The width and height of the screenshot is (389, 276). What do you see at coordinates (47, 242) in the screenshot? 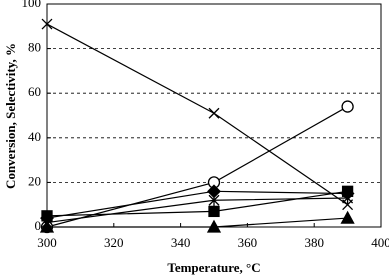
I see `x-tick-label: 300` at bounding box center [47, 242].